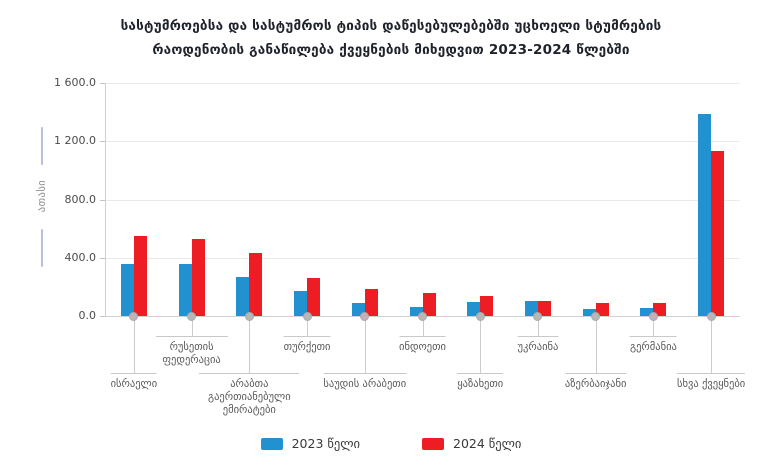 The image size is (782, 465). What do you see at coordinates (538, 345) in the screenshot?
I see `x-axis-category-label: უკრაინა` at bounding box center [538, 345].